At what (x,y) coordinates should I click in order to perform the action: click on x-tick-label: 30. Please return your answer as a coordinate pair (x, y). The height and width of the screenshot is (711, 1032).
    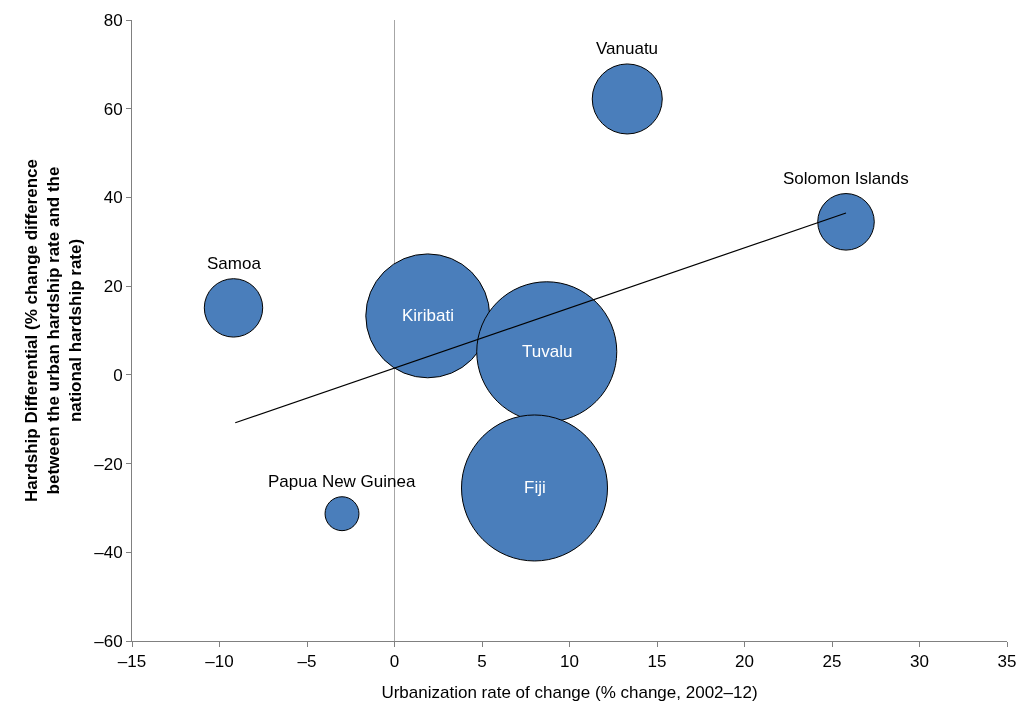
    Looking at the image, I should click on (919, 662).